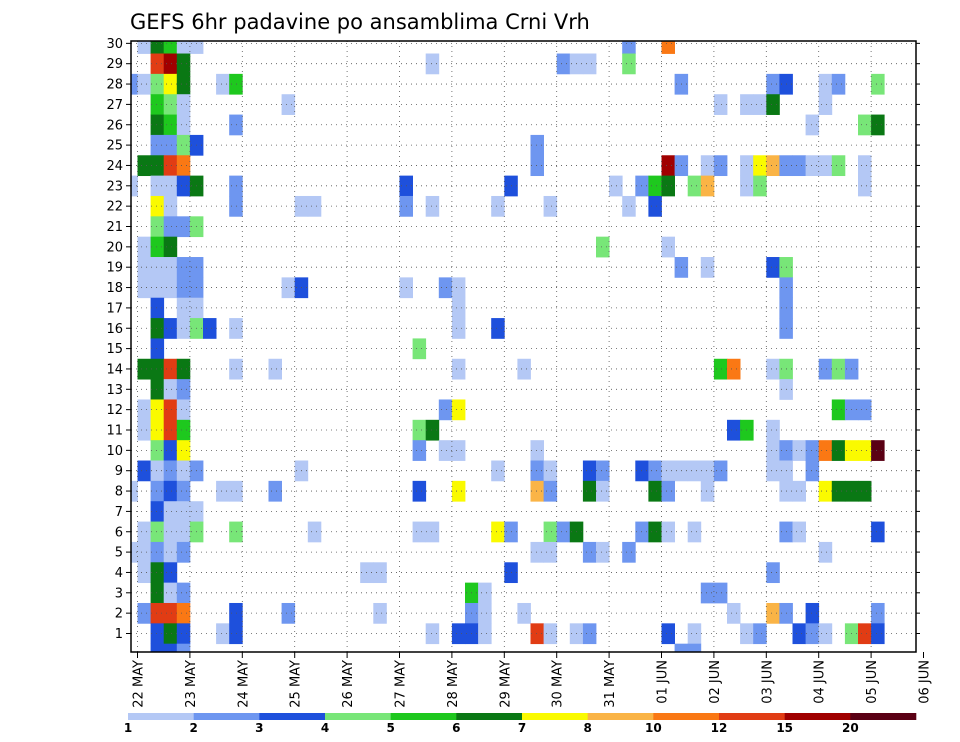 This screenshot has height=742, width=960. What do you see at coordinates (401, 684) in the screenshot?
I see `x-tick-label: 27 MAY` at bounding box center [401, 684].